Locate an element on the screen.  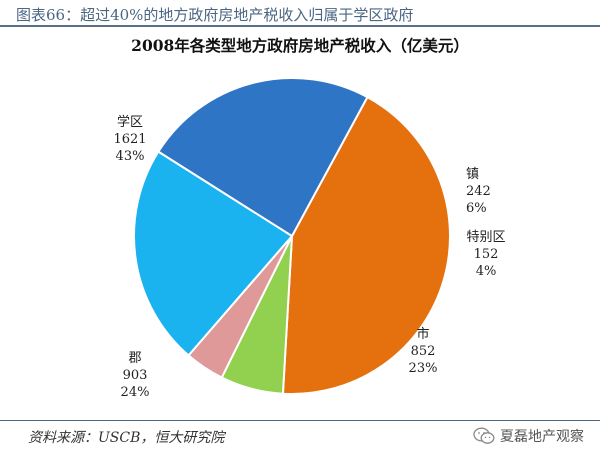
pie-slice-jun is located at coordinates (263, 157).